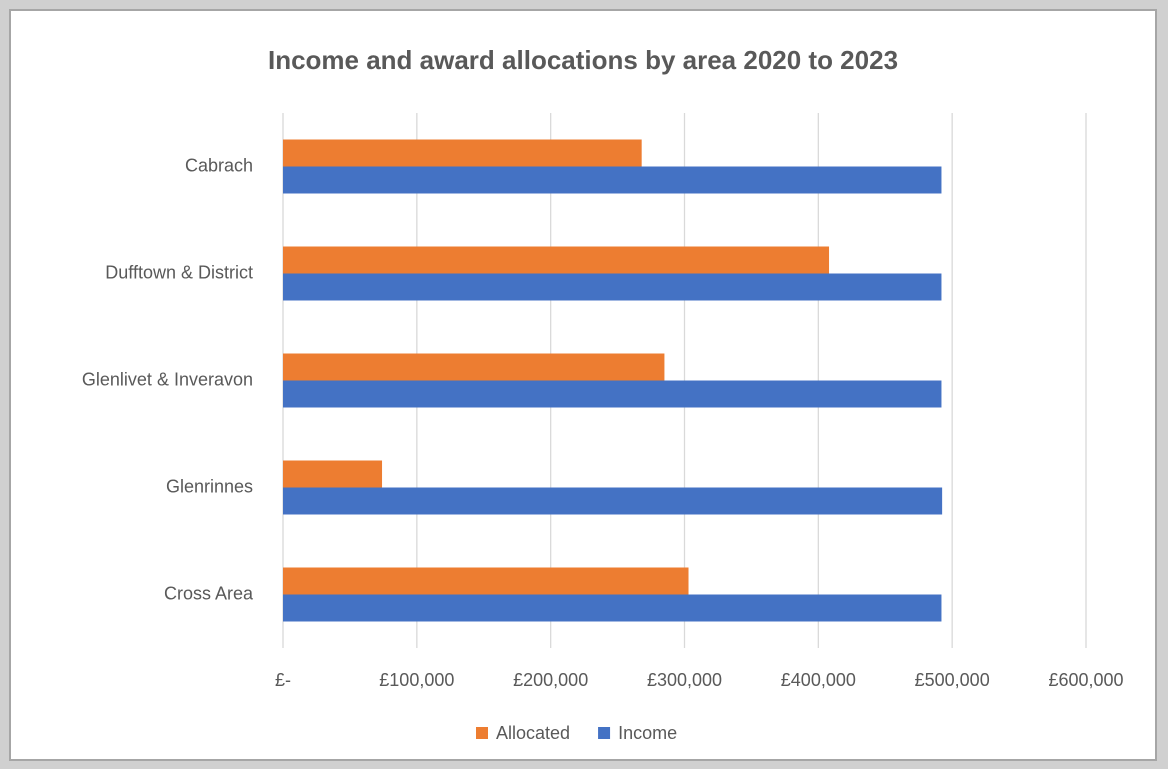  I want to click on x-tick-label: £600,000, so click(1085, 680).